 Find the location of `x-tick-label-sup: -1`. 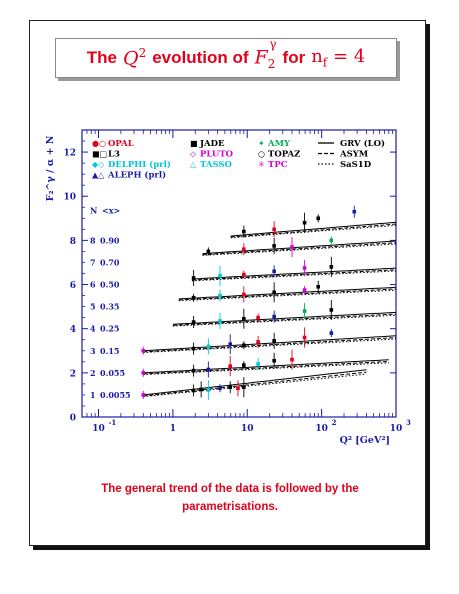

x-tick-label-sup: -1 is located at coordinates (113, 422).